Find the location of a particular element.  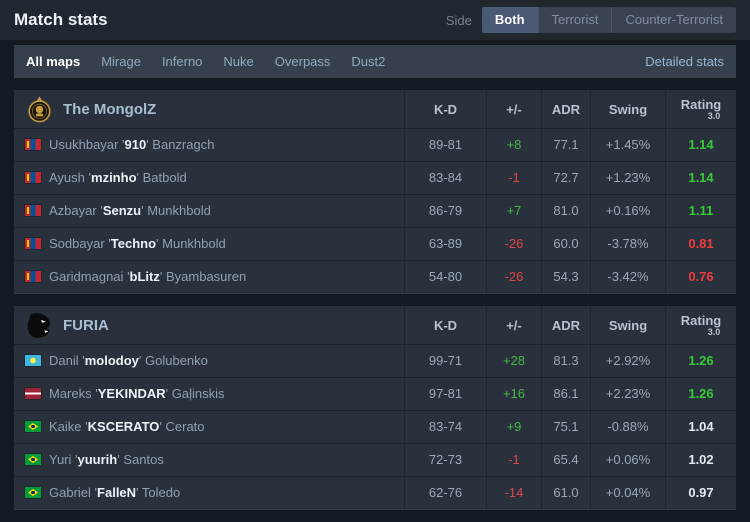

adr-value: 77.1 is located at coordinates (565, 144).